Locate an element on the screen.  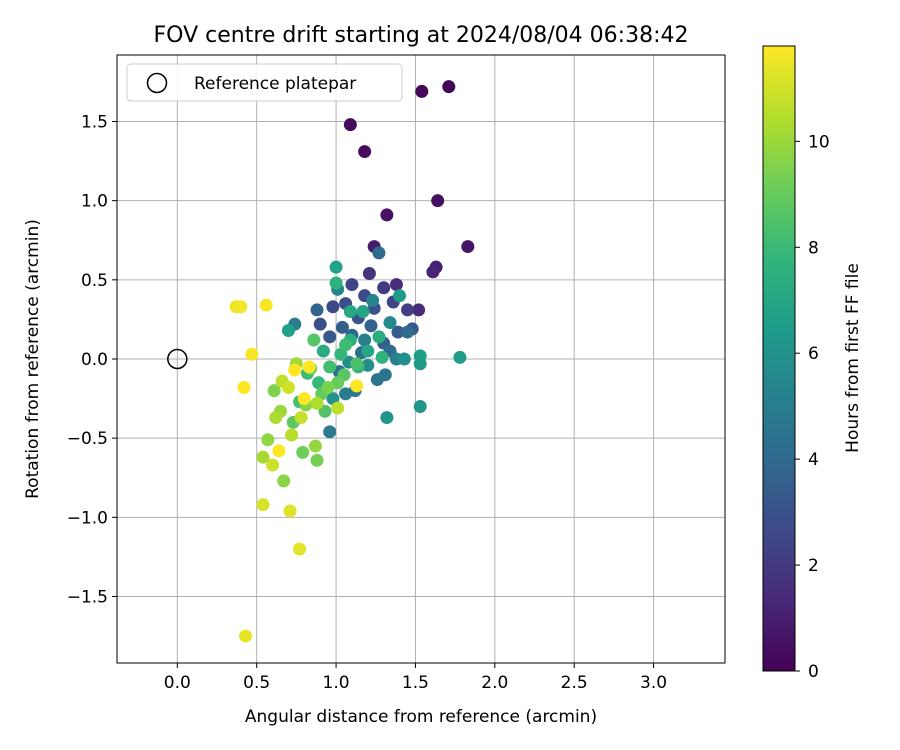
colorbar-ticks: 0 2 4 6 8 10 is located at coordinates (812, 407).